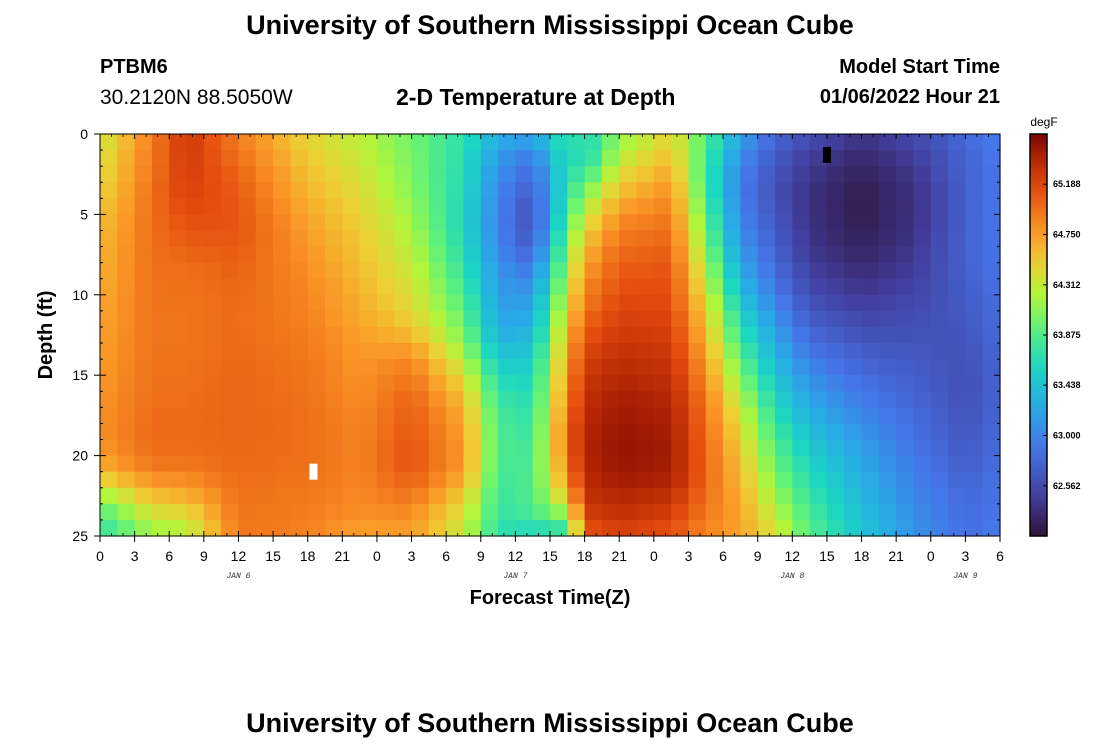  What do you see at coordinates (516, 556) in the screenshot?
I see `x-tick-label: 12` at bounding box center [516, 556].